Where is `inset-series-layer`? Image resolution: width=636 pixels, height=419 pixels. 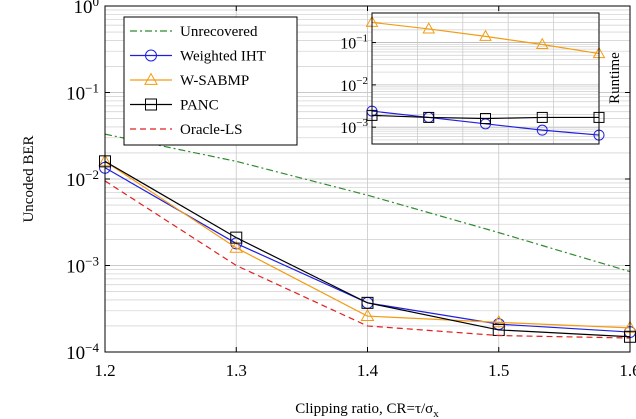 inset-series-layer is located at coordinates (485, 78).